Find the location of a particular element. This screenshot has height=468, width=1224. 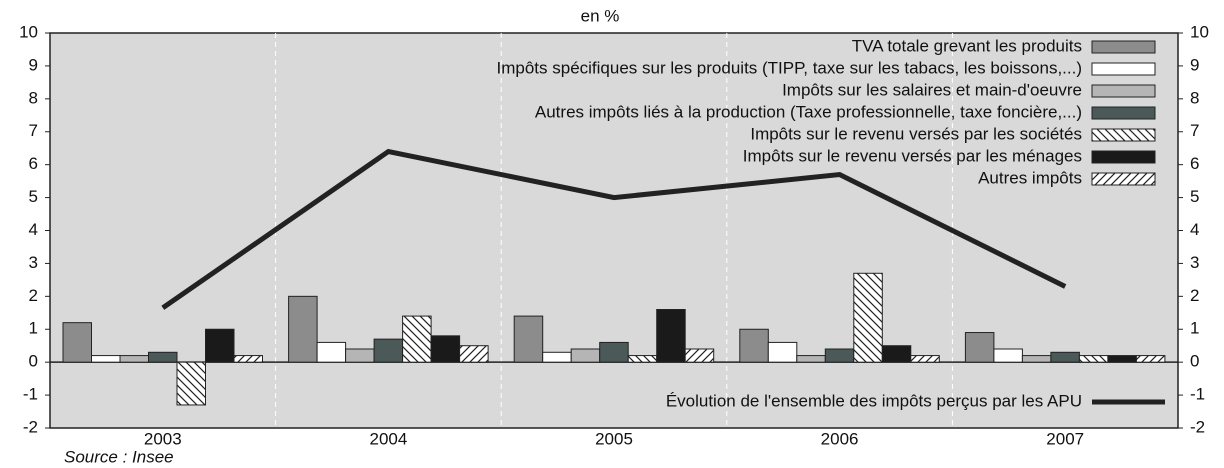

y2-tick-label: -1 is located at coordinates (1197, 394).